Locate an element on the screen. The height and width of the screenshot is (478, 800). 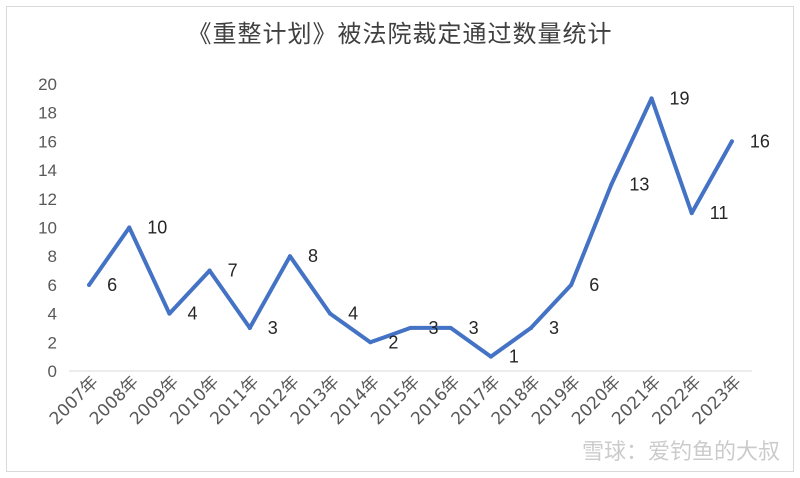
data-label: 11 is located at coordinates (719, 213).